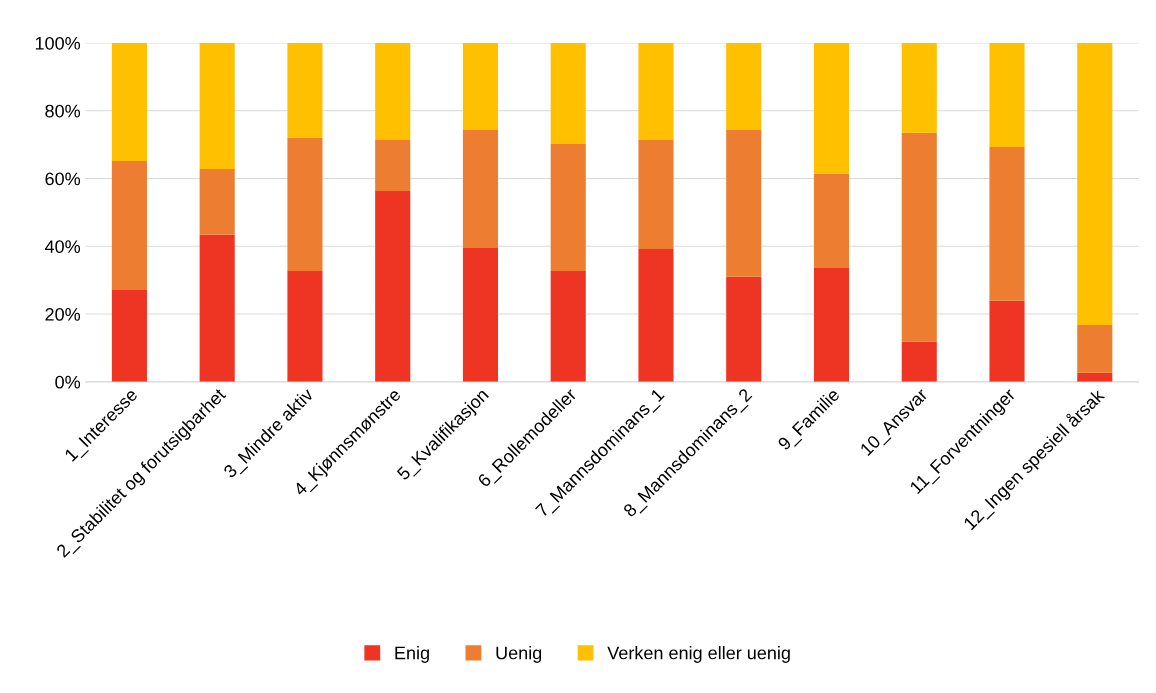 Image resolution: width=1156 pixels, height=693 pixels. I want to click on y-tick-label: 0%, so click(68, 382).